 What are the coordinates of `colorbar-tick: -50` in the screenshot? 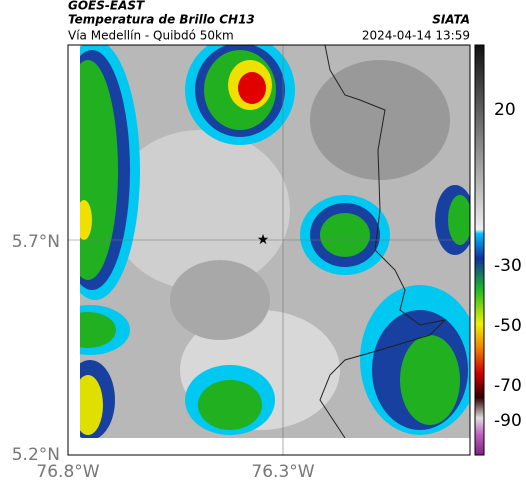 It's located at (508, 326).